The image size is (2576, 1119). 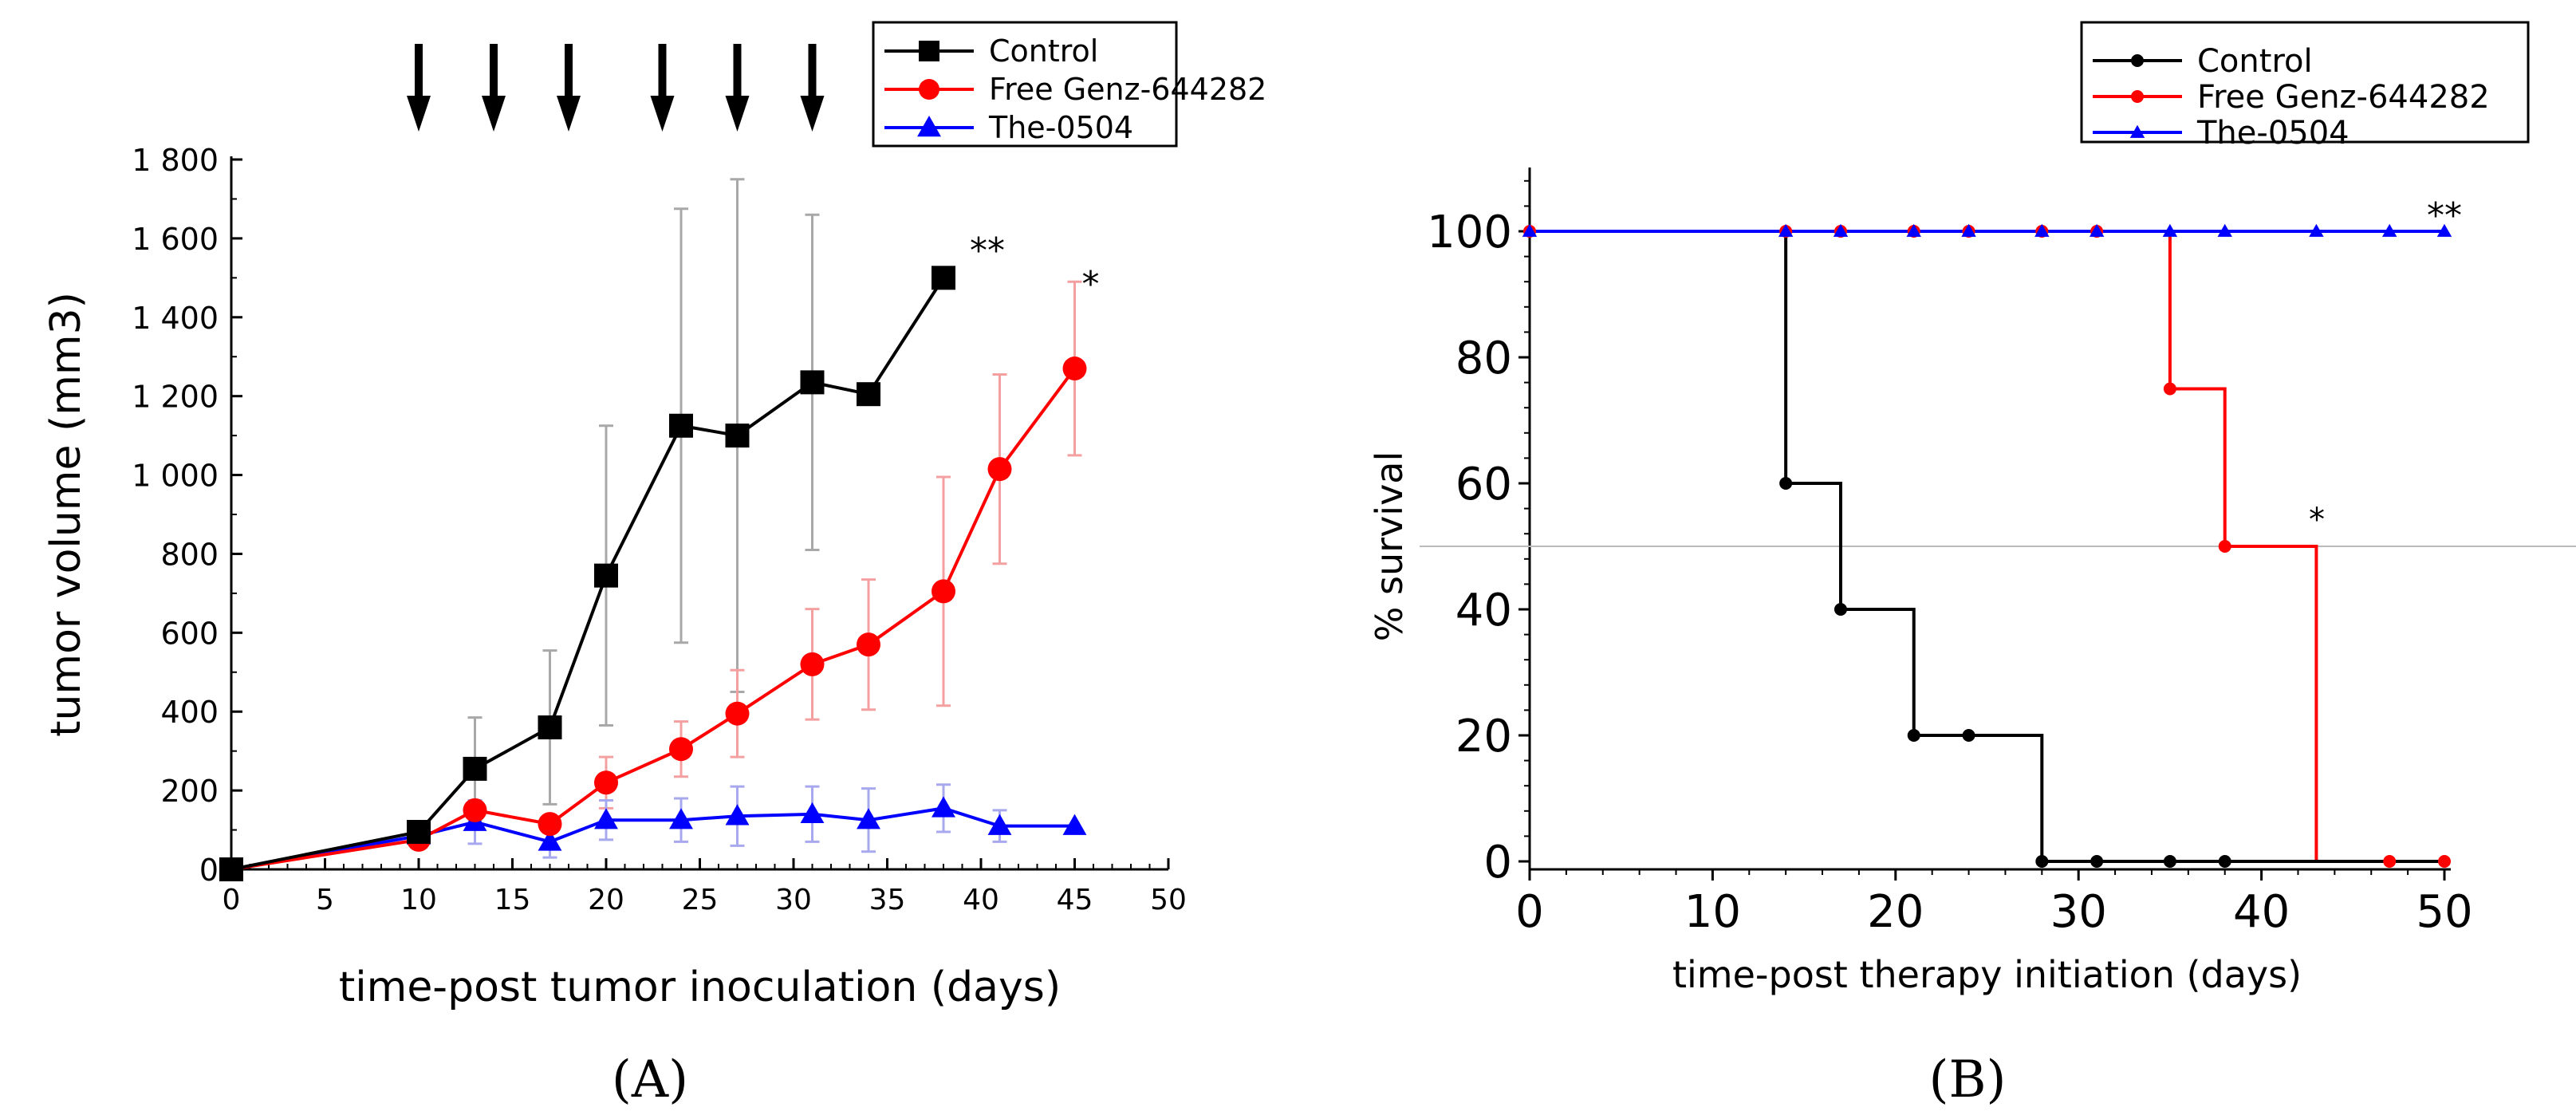 I want to click on y-tick-label: 1 200, so click(x=175, y=398).